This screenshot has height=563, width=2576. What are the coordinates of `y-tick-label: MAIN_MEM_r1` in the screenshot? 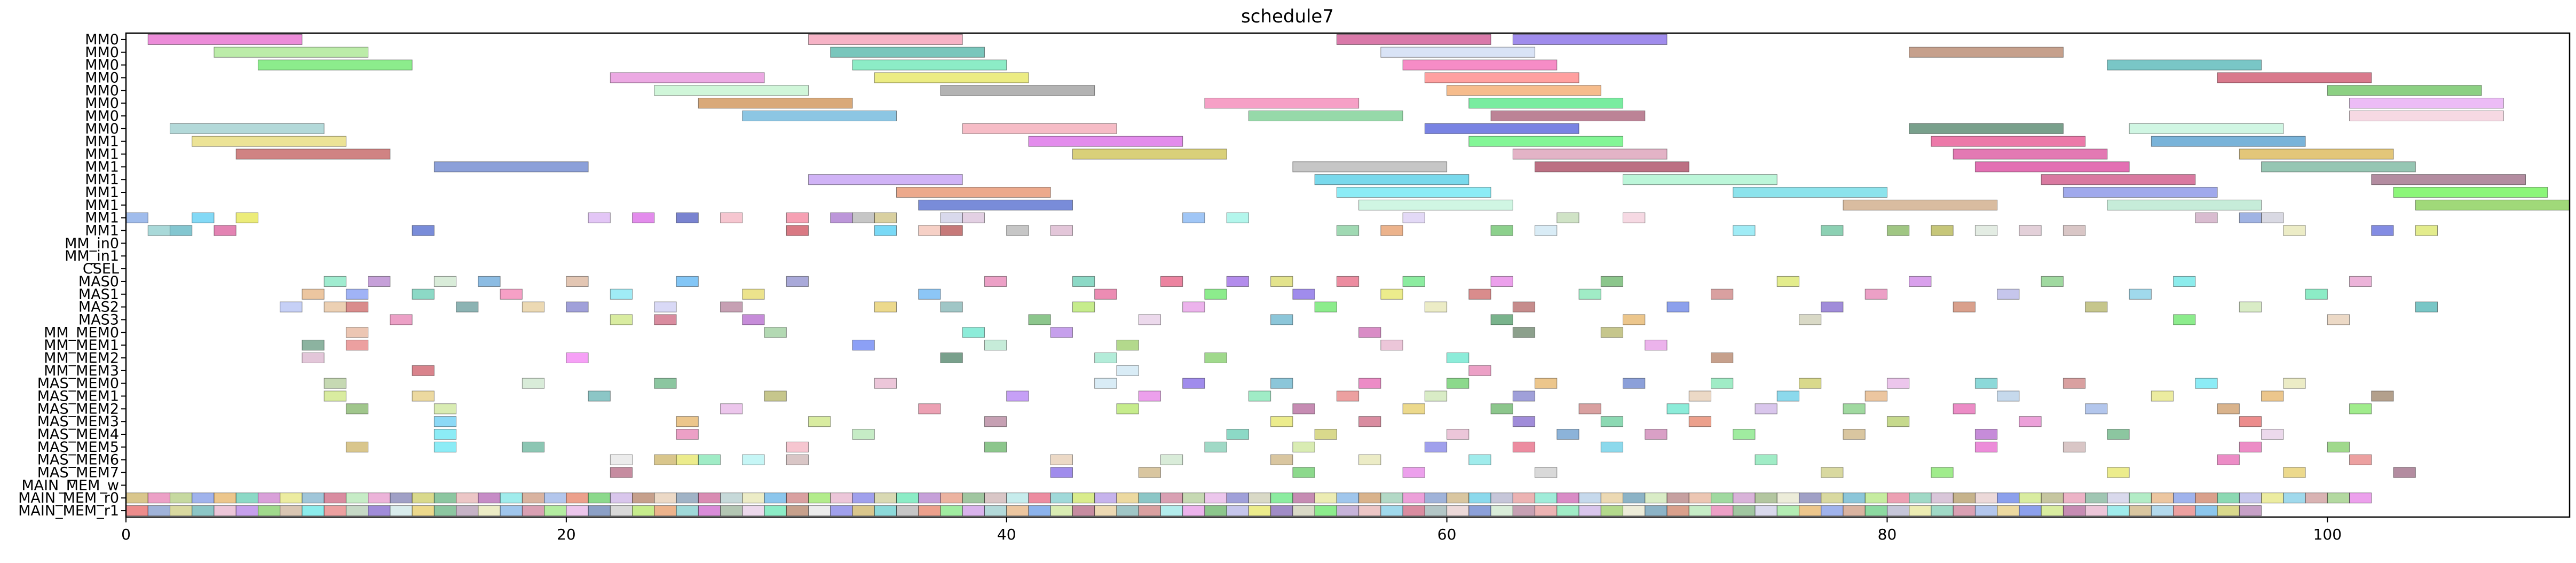 It's located at (68, 511).